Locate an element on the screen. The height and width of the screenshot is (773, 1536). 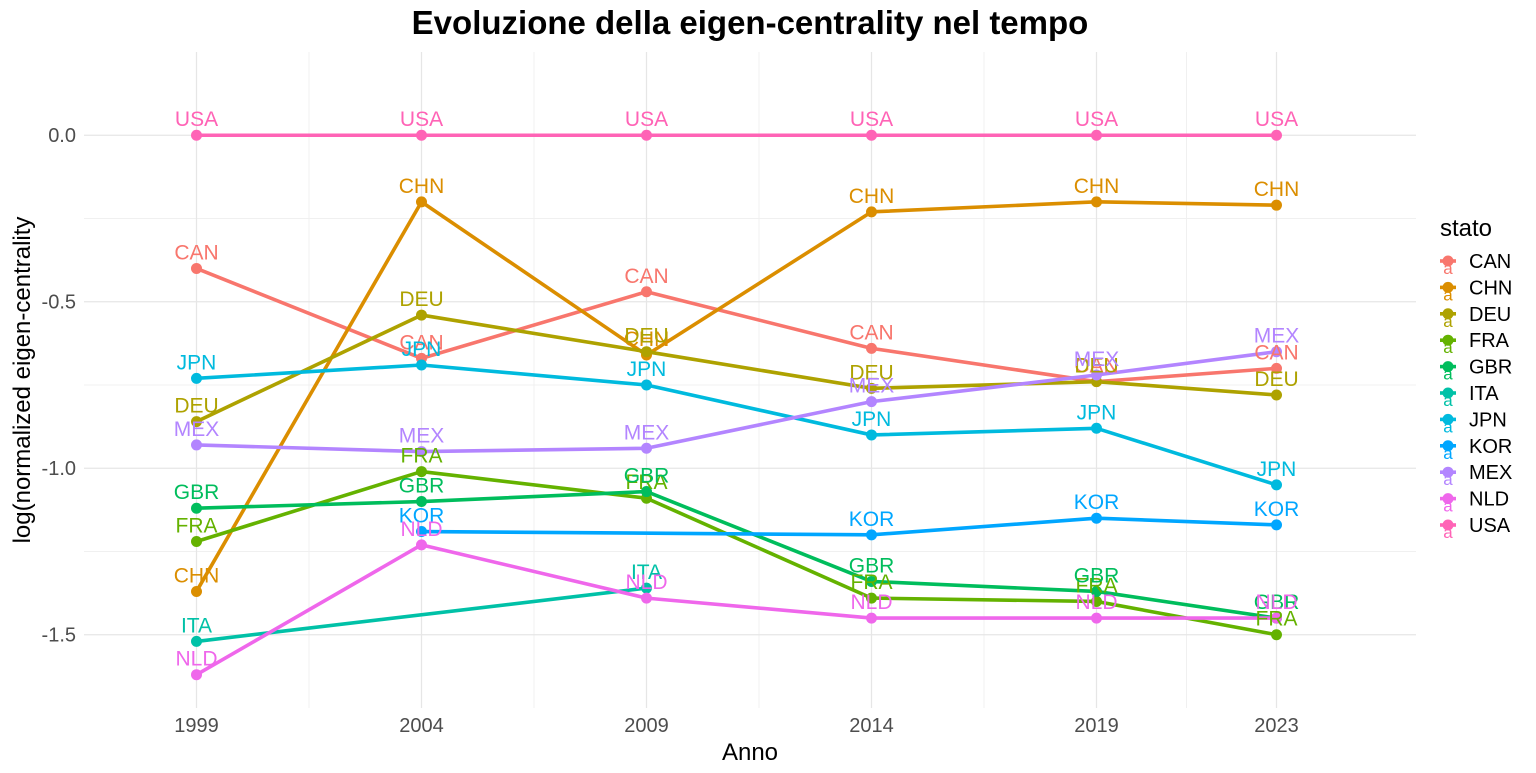
x-tick-label: 2014 is located at coordinates (871, 726).